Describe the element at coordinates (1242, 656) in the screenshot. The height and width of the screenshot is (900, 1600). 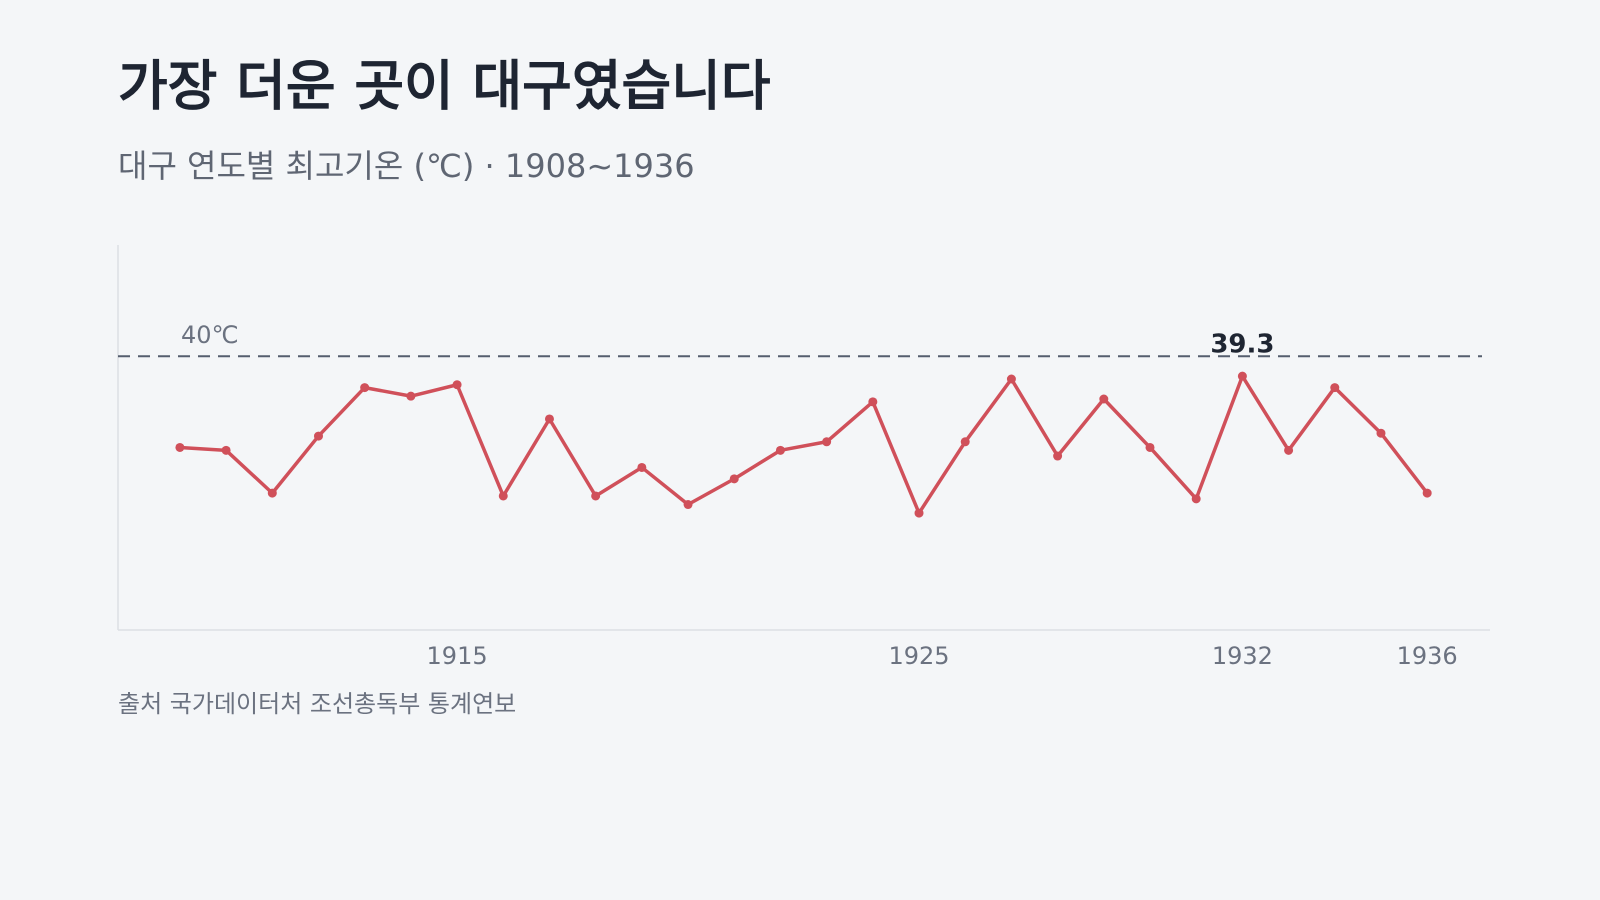
I see `x-tick-label: 1932` at that location.